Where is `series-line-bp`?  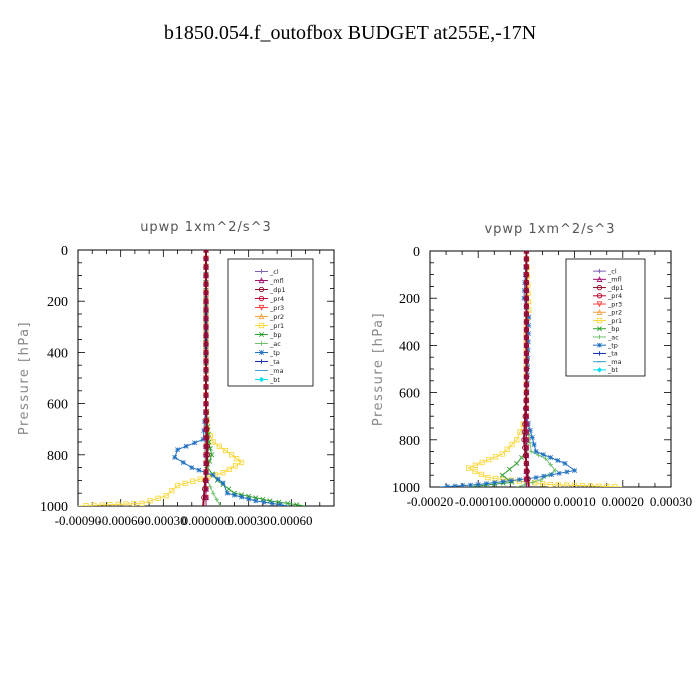 series-line-bp is located at coordinates (497, 369).